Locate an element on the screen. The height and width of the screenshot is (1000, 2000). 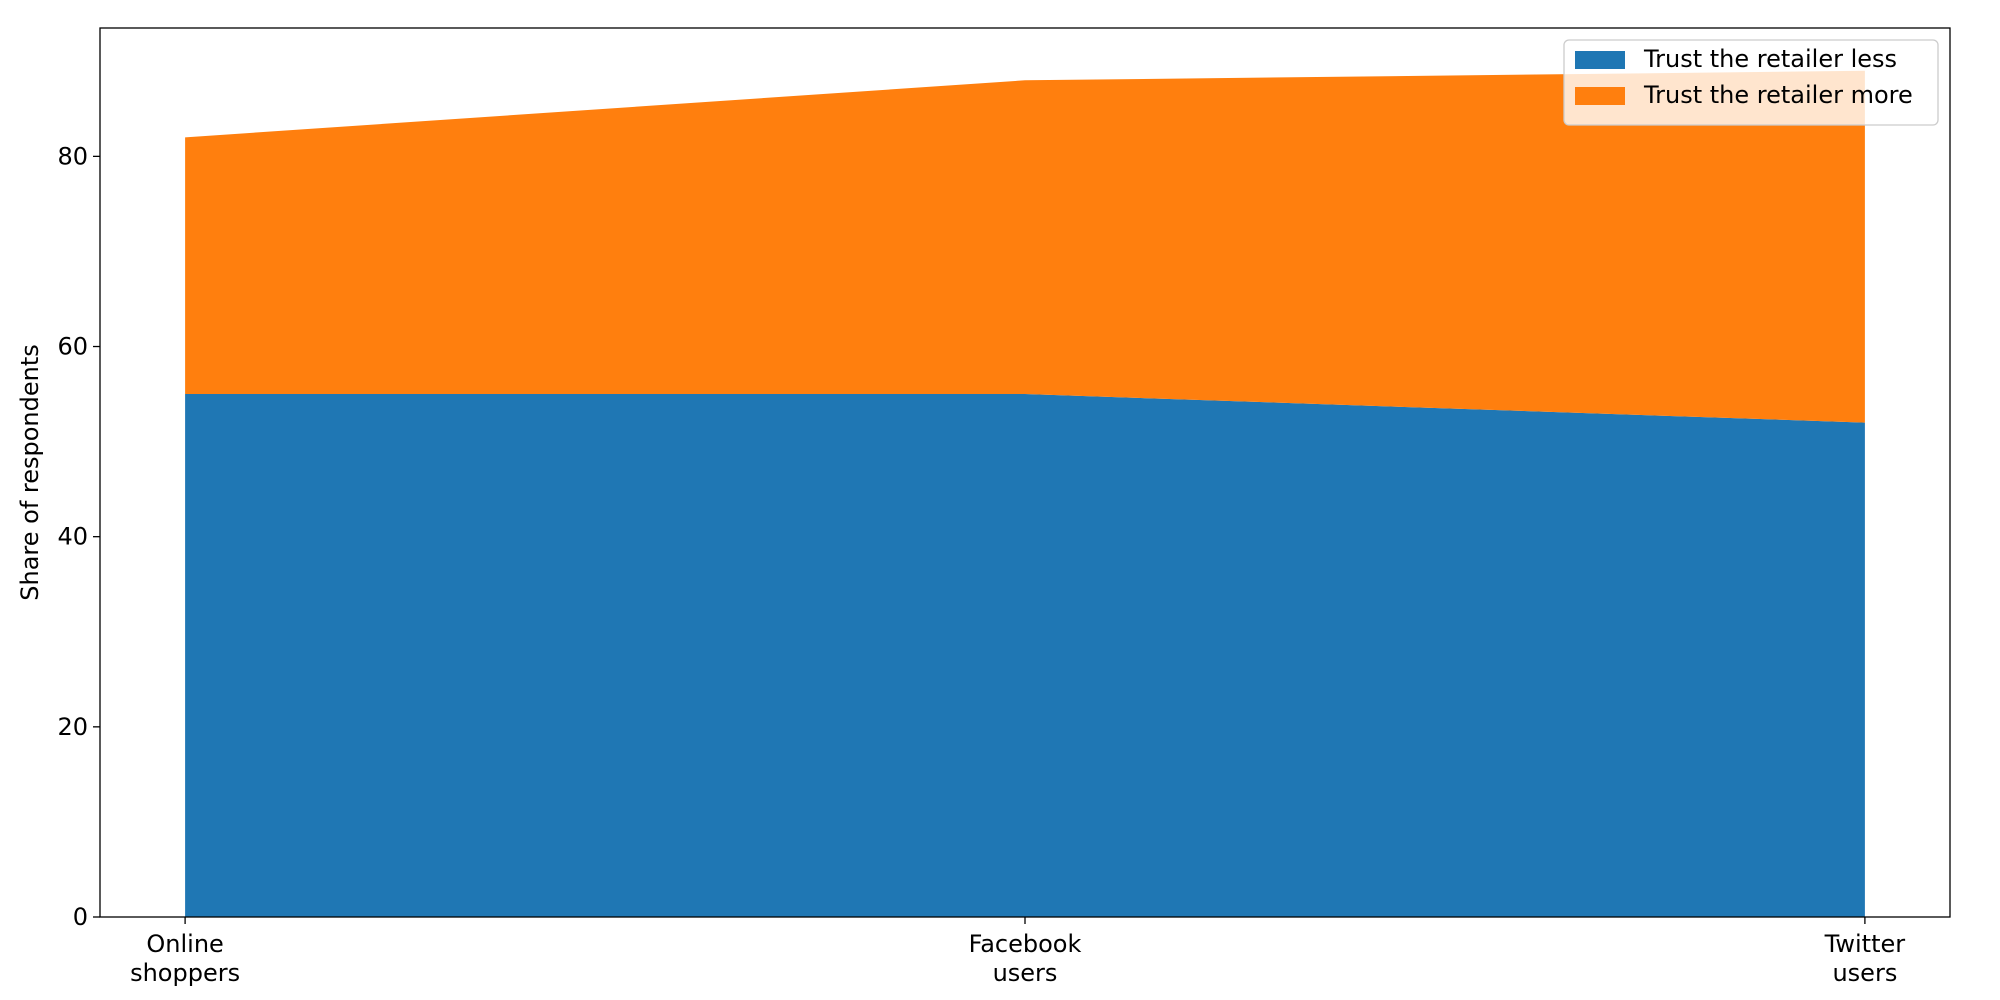
y-tick-label: 20 is located at coordinates (72, 727).